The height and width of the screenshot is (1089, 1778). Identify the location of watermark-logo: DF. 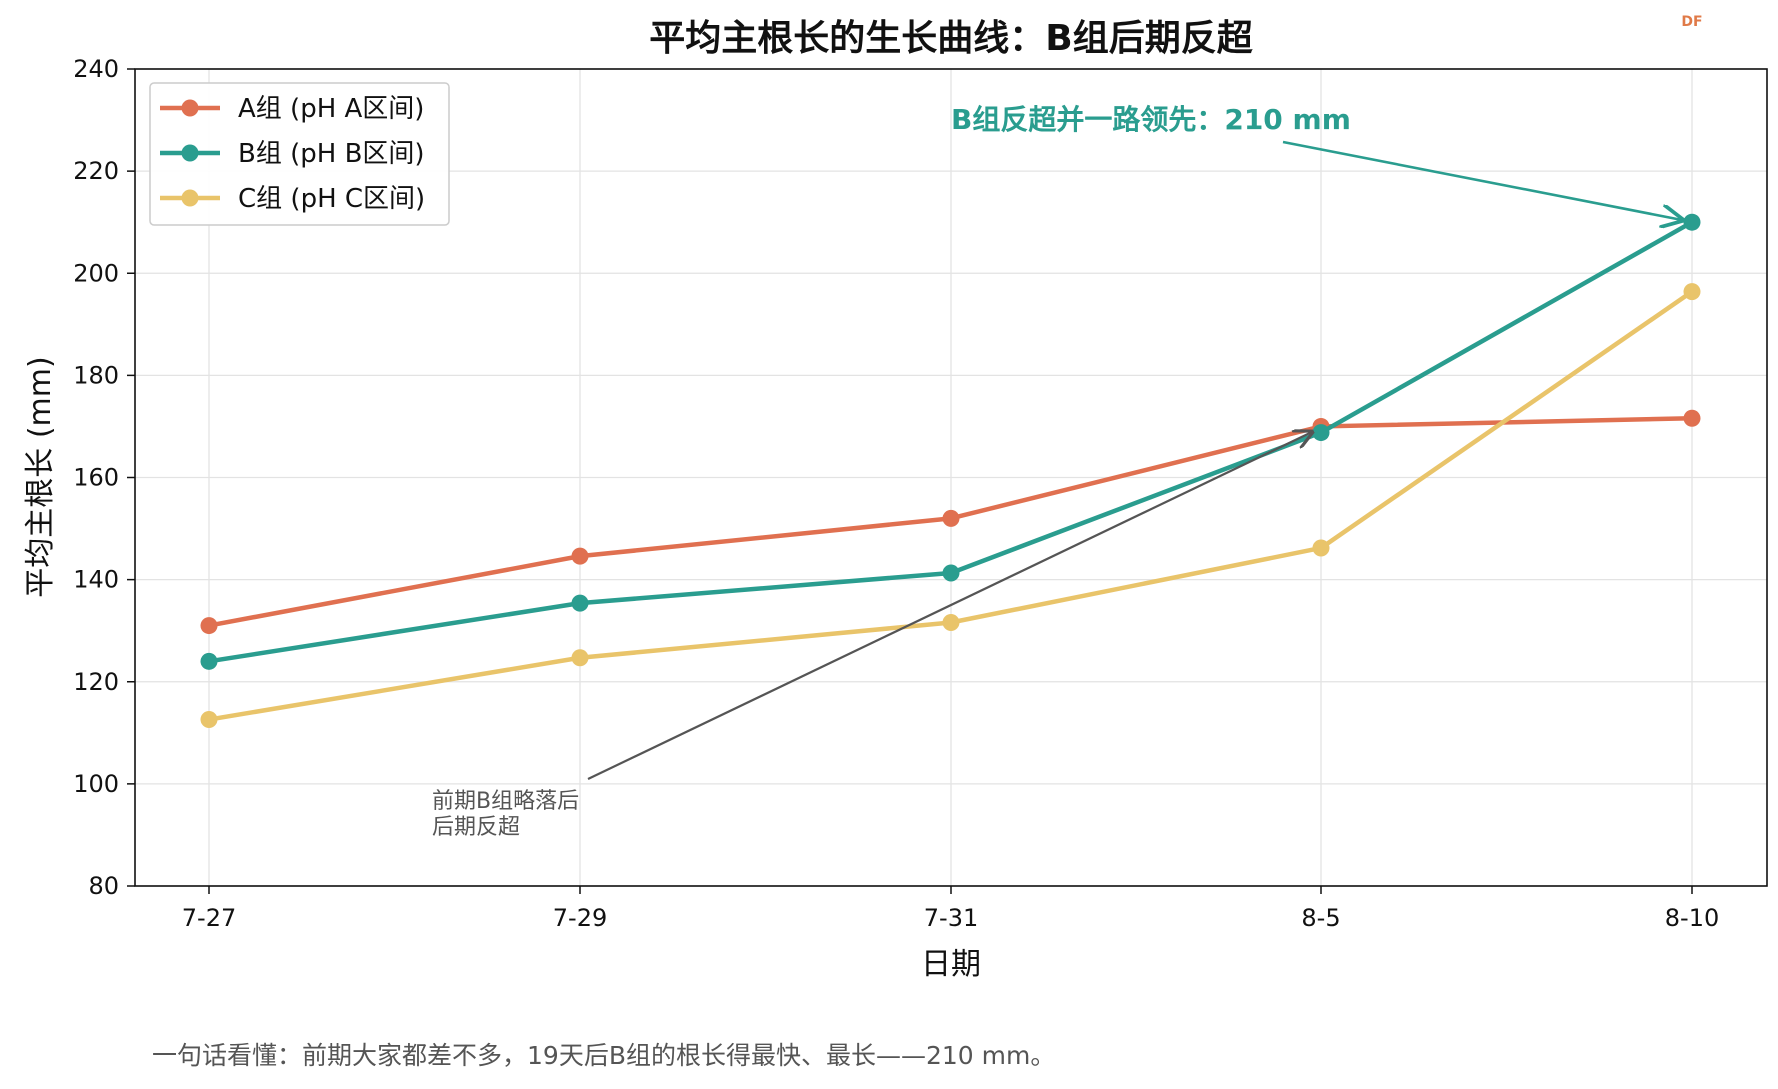
(1691, 22).